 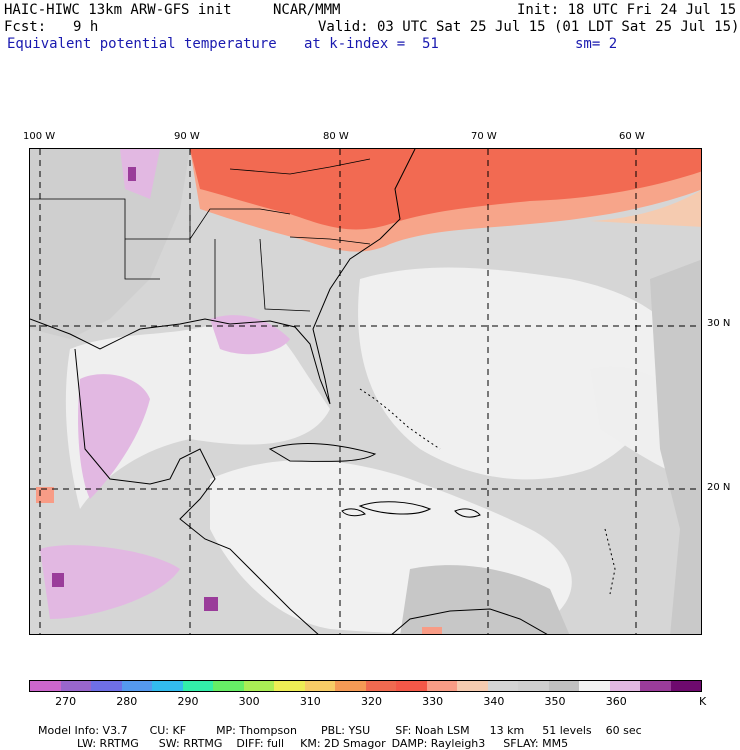 I want to click on gulf-west-purple, so click(x=114, y=436).